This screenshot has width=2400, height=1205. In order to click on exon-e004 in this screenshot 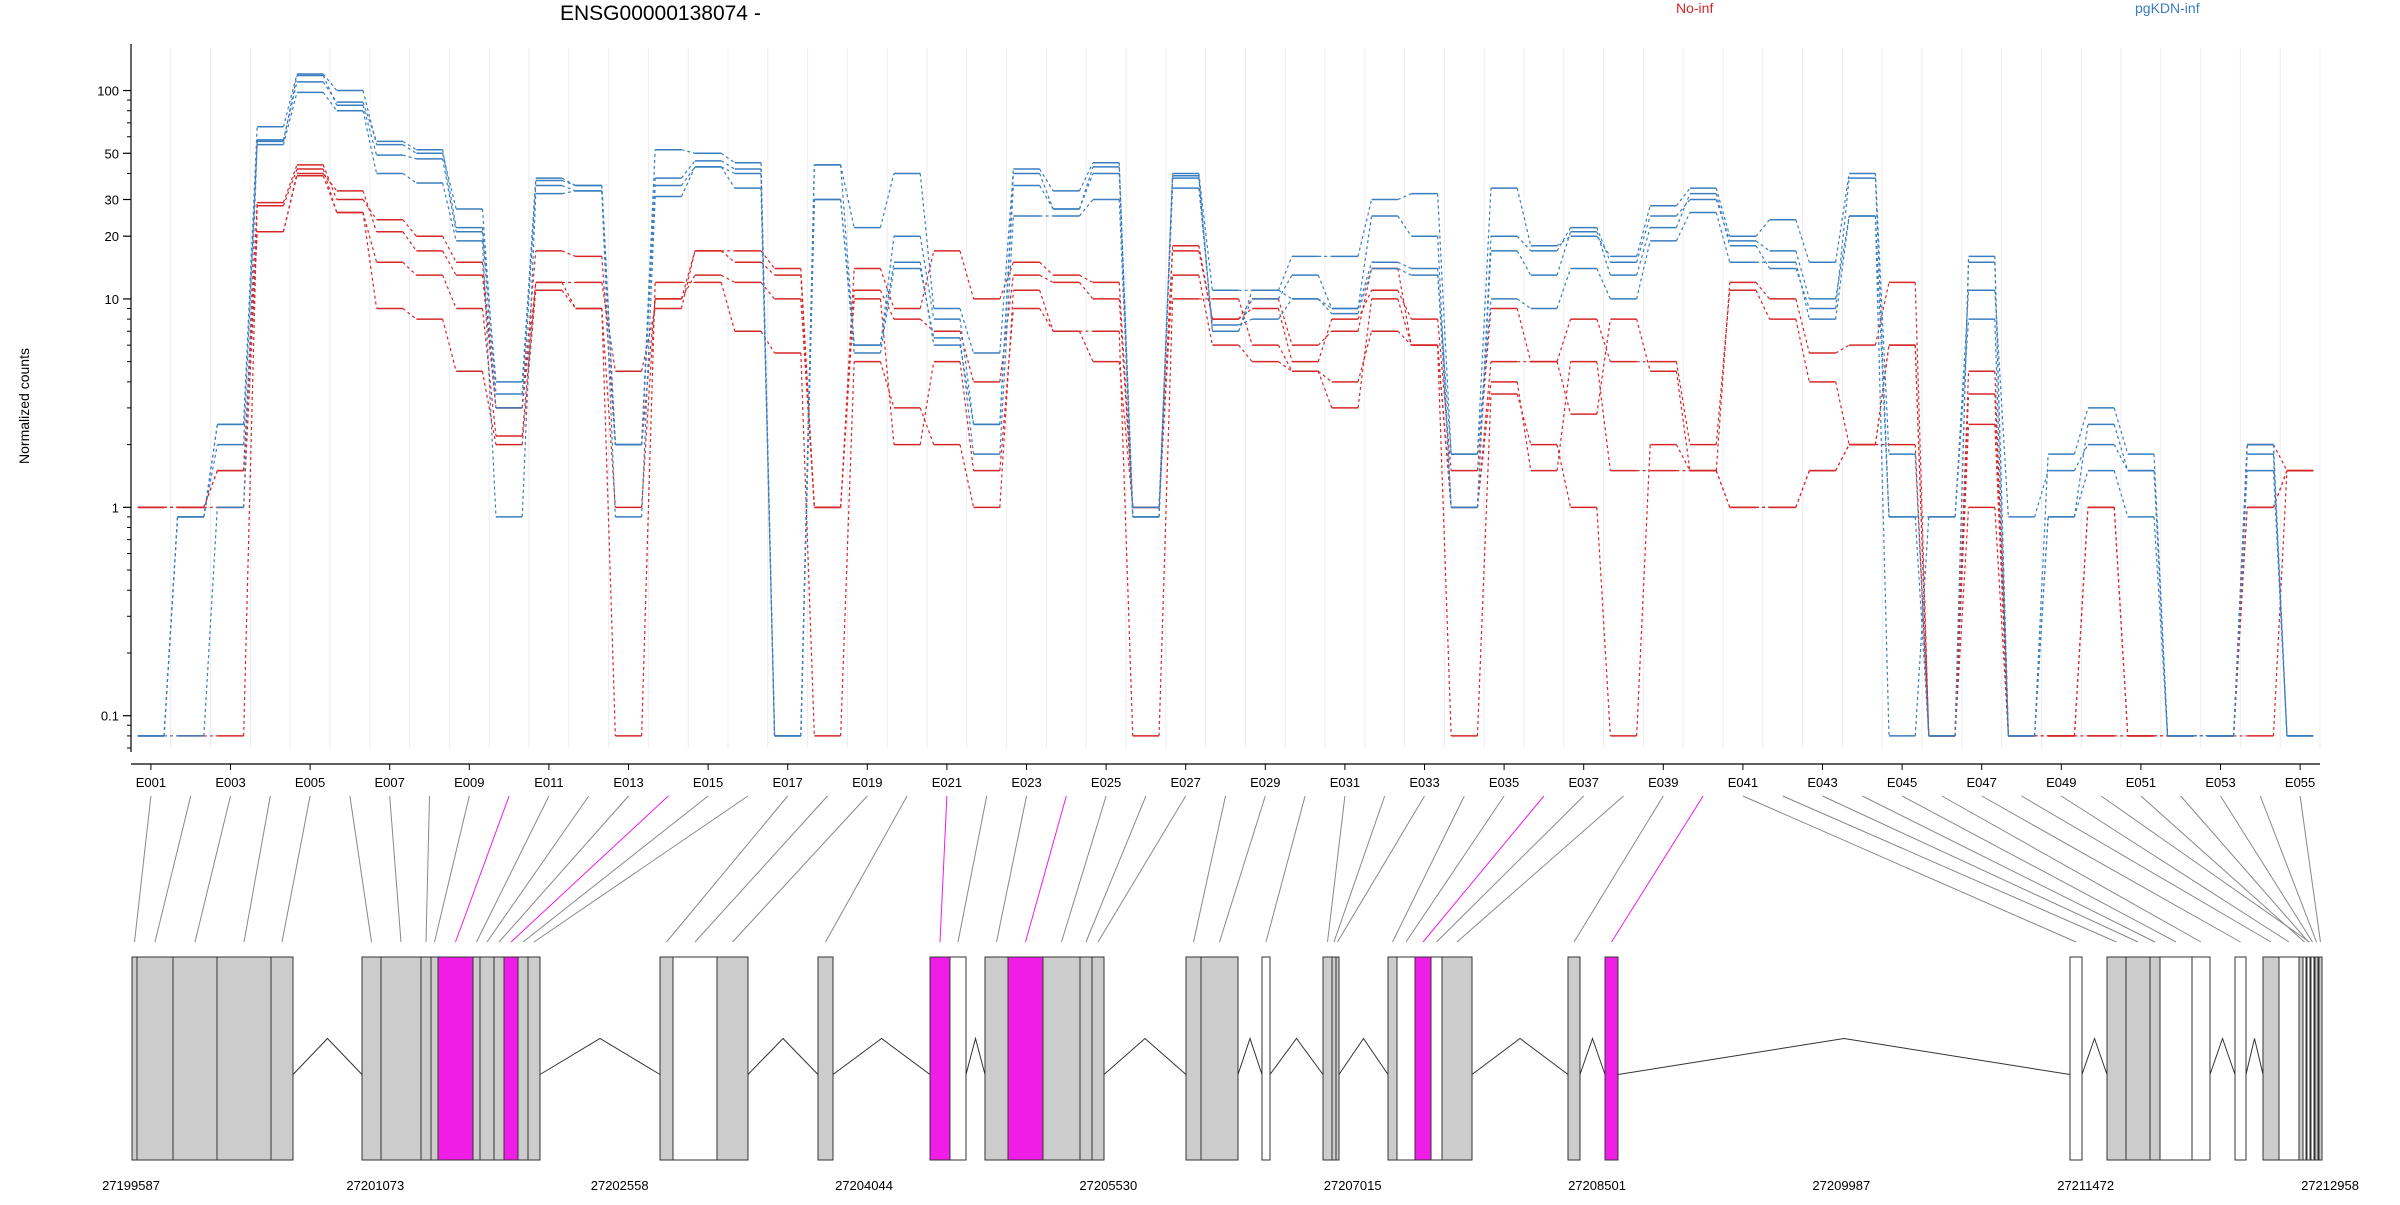, I will do `click(244, 1058)`.